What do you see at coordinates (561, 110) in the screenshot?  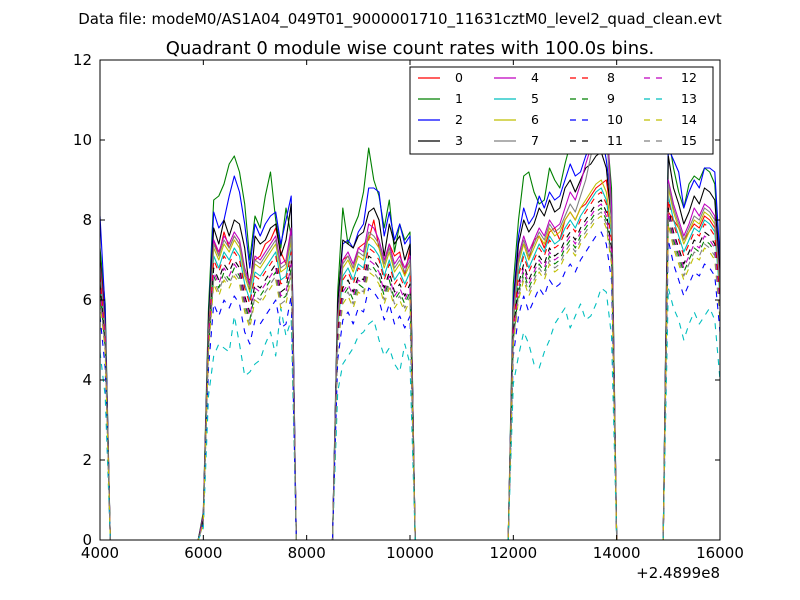 I see `legend-frame` at bounding box center [561, 110].